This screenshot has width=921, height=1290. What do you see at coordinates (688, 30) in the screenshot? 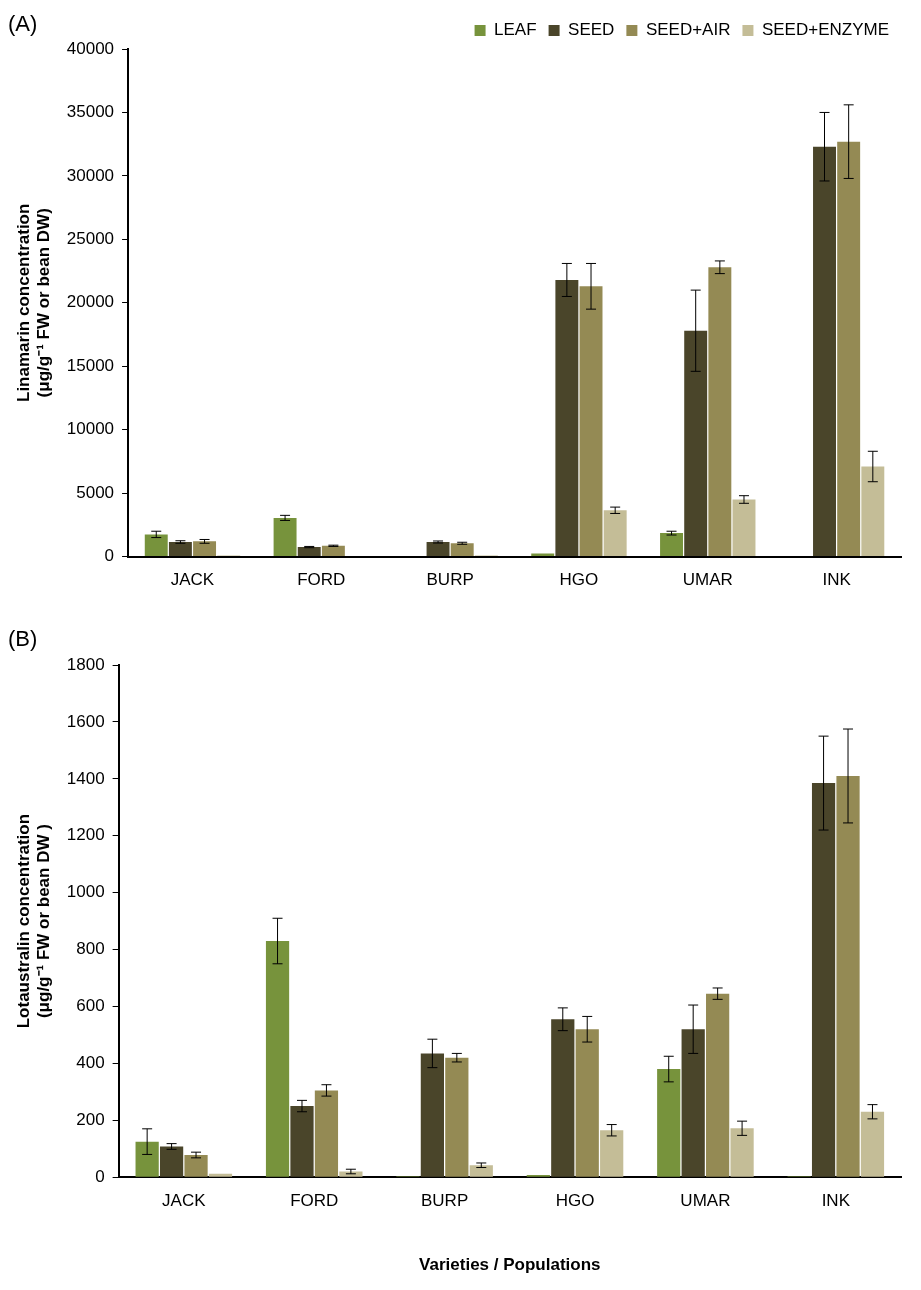
I see `legend-label: SEED+AIR` at bounding box center [688, 30].